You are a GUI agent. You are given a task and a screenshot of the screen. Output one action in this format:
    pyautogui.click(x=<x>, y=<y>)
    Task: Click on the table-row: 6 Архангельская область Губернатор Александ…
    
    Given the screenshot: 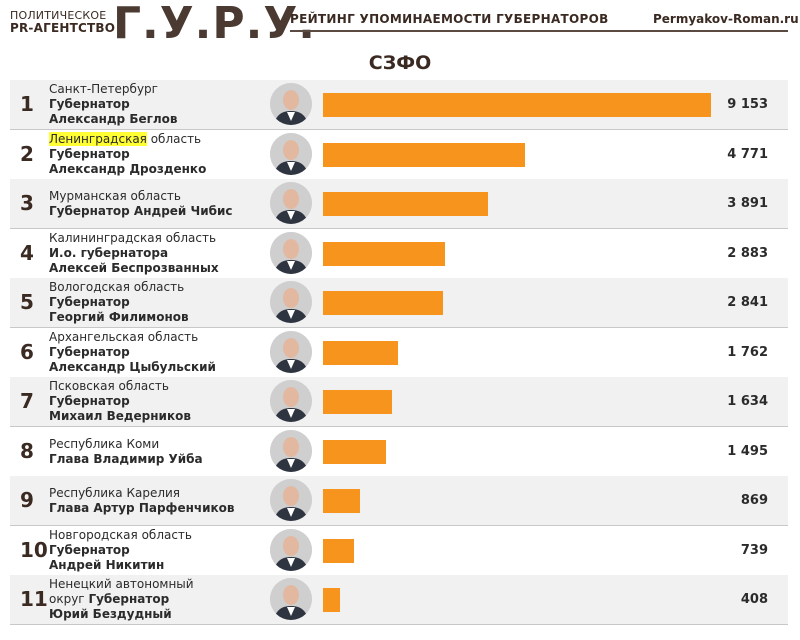 What is the action you would take?
    pyautogui.click(x=399, y=353)
    